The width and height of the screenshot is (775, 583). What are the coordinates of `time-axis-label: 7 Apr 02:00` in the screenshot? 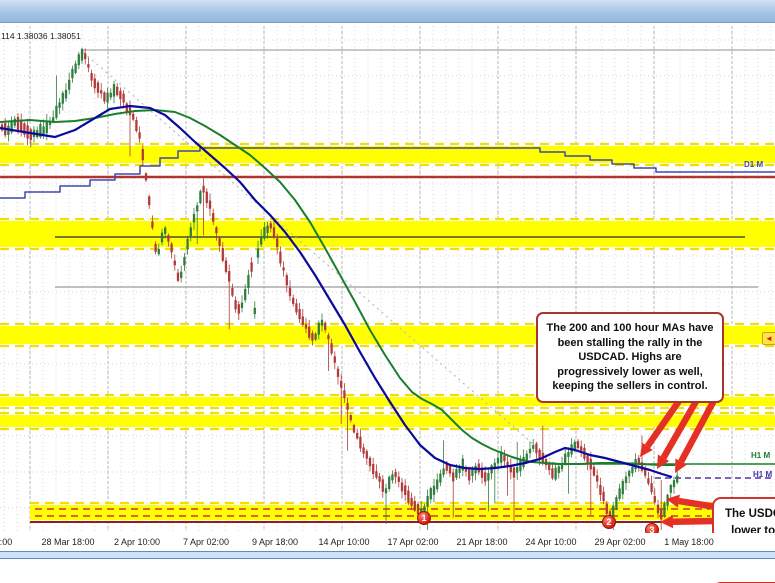 It's located at (206, 542).